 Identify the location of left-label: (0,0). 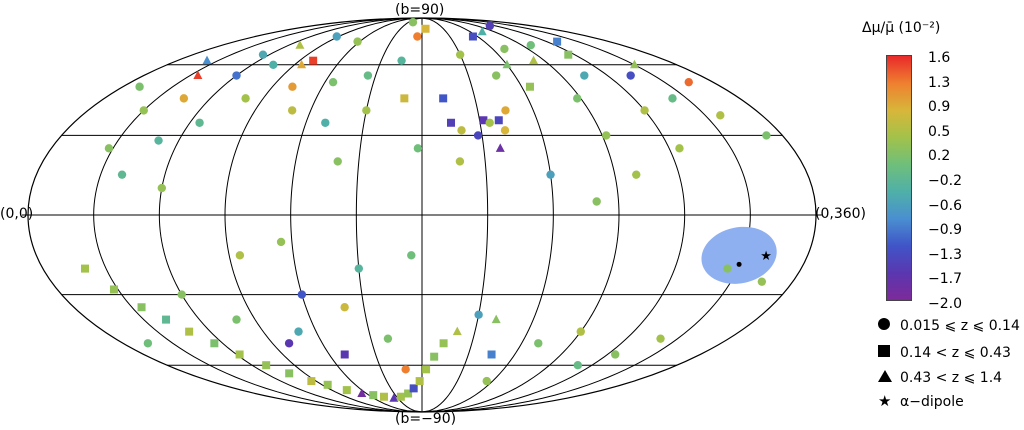
(17, 214).